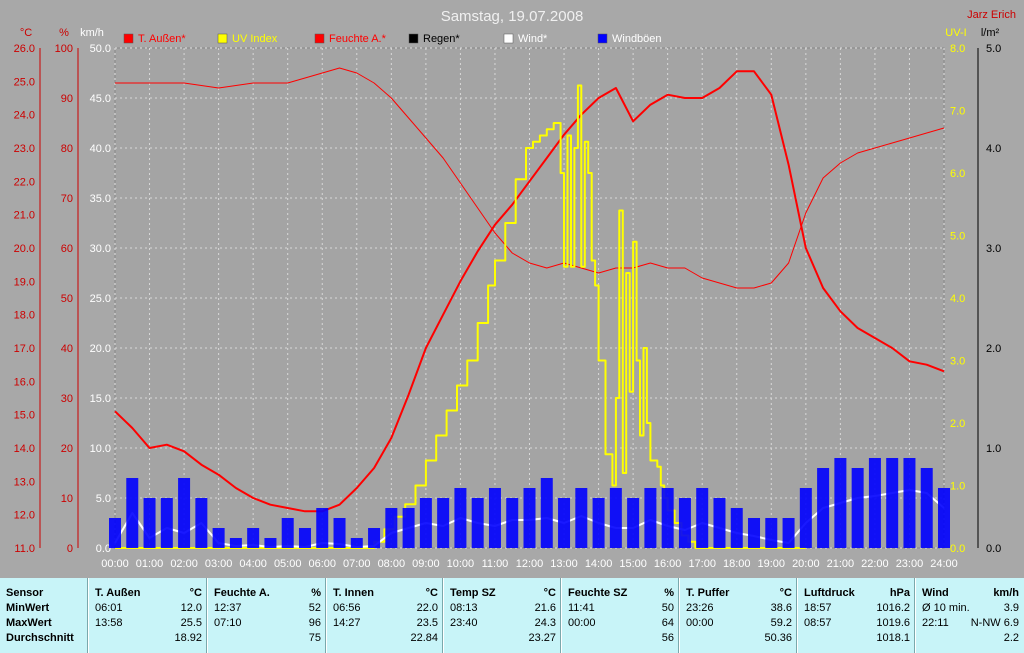  I want to click on stats-column-unit: %, so click(316, 593).